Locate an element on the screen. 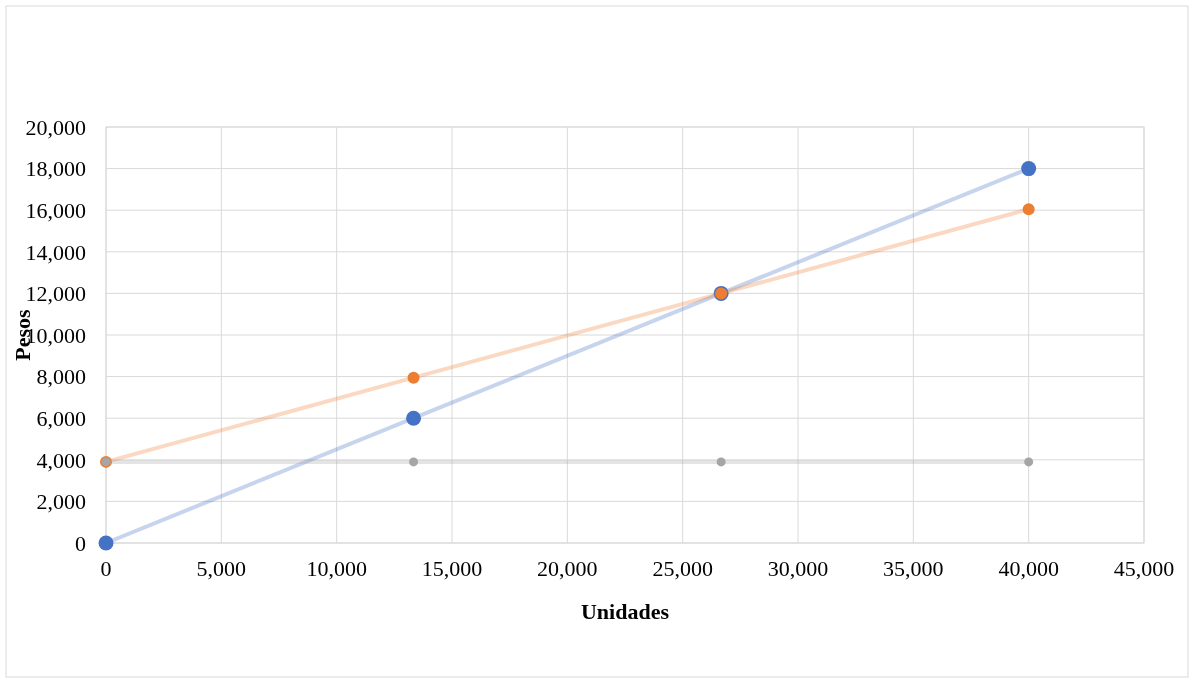 This screenshot has height=683, width=1194. y-tick-label: 18,000 is located at coordinates (55, 169).